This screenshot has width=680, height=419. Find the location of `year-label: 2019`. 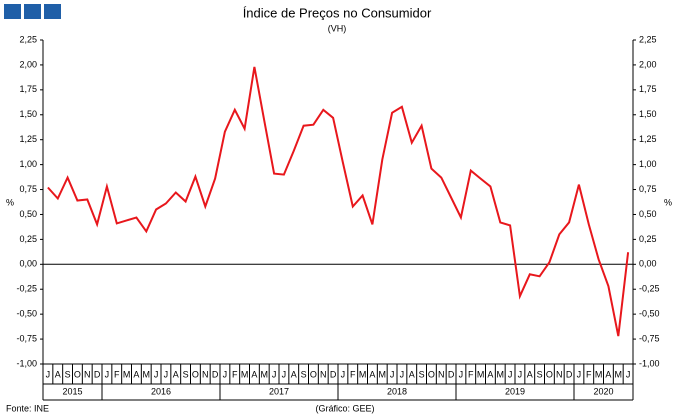

year-label: 2019 is located at coordinates (515, 391).